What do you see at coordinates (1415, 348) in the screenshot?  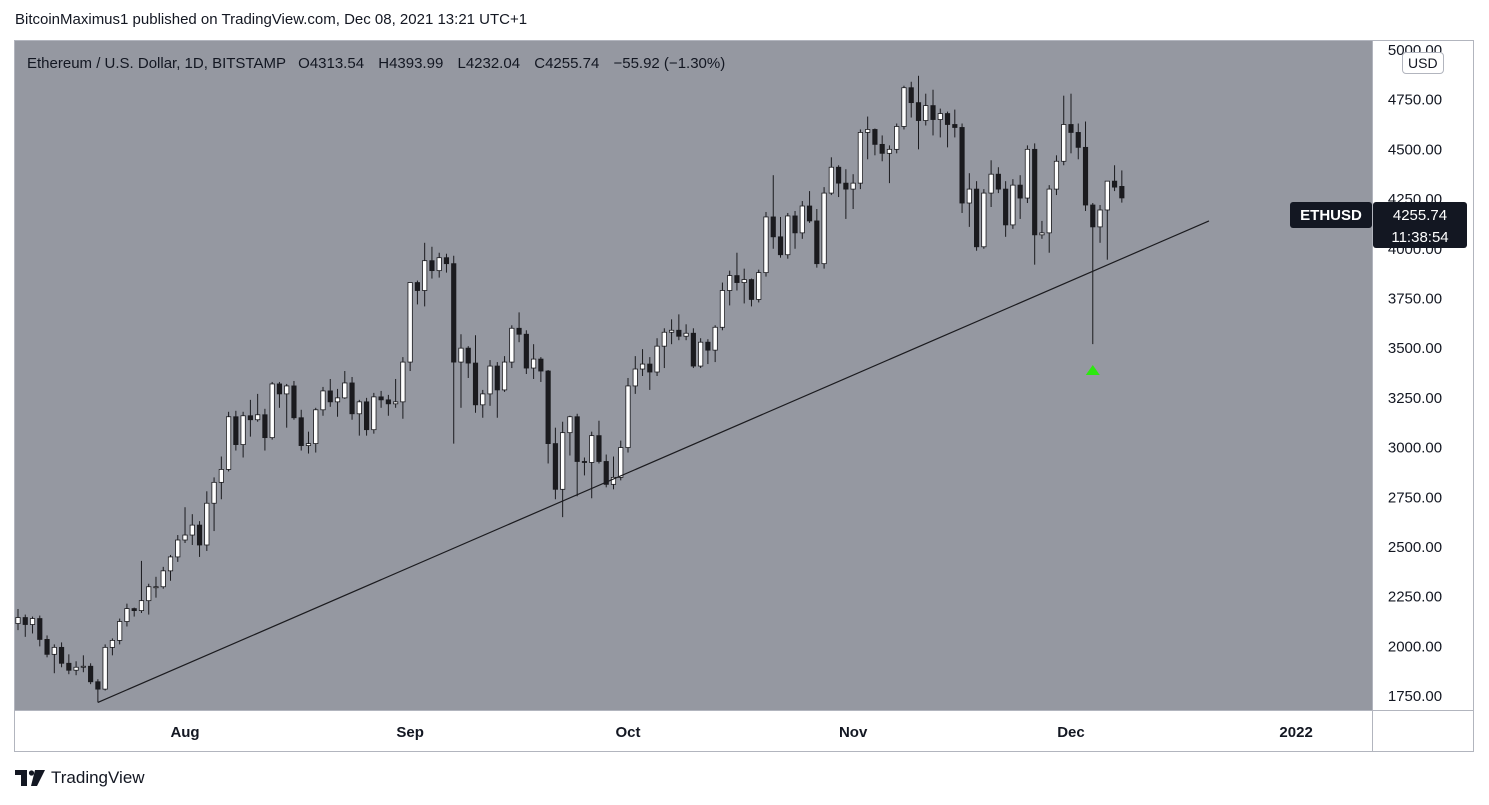 I see `price-tick-label: 3500.00` at bounding box center [1415, 348].